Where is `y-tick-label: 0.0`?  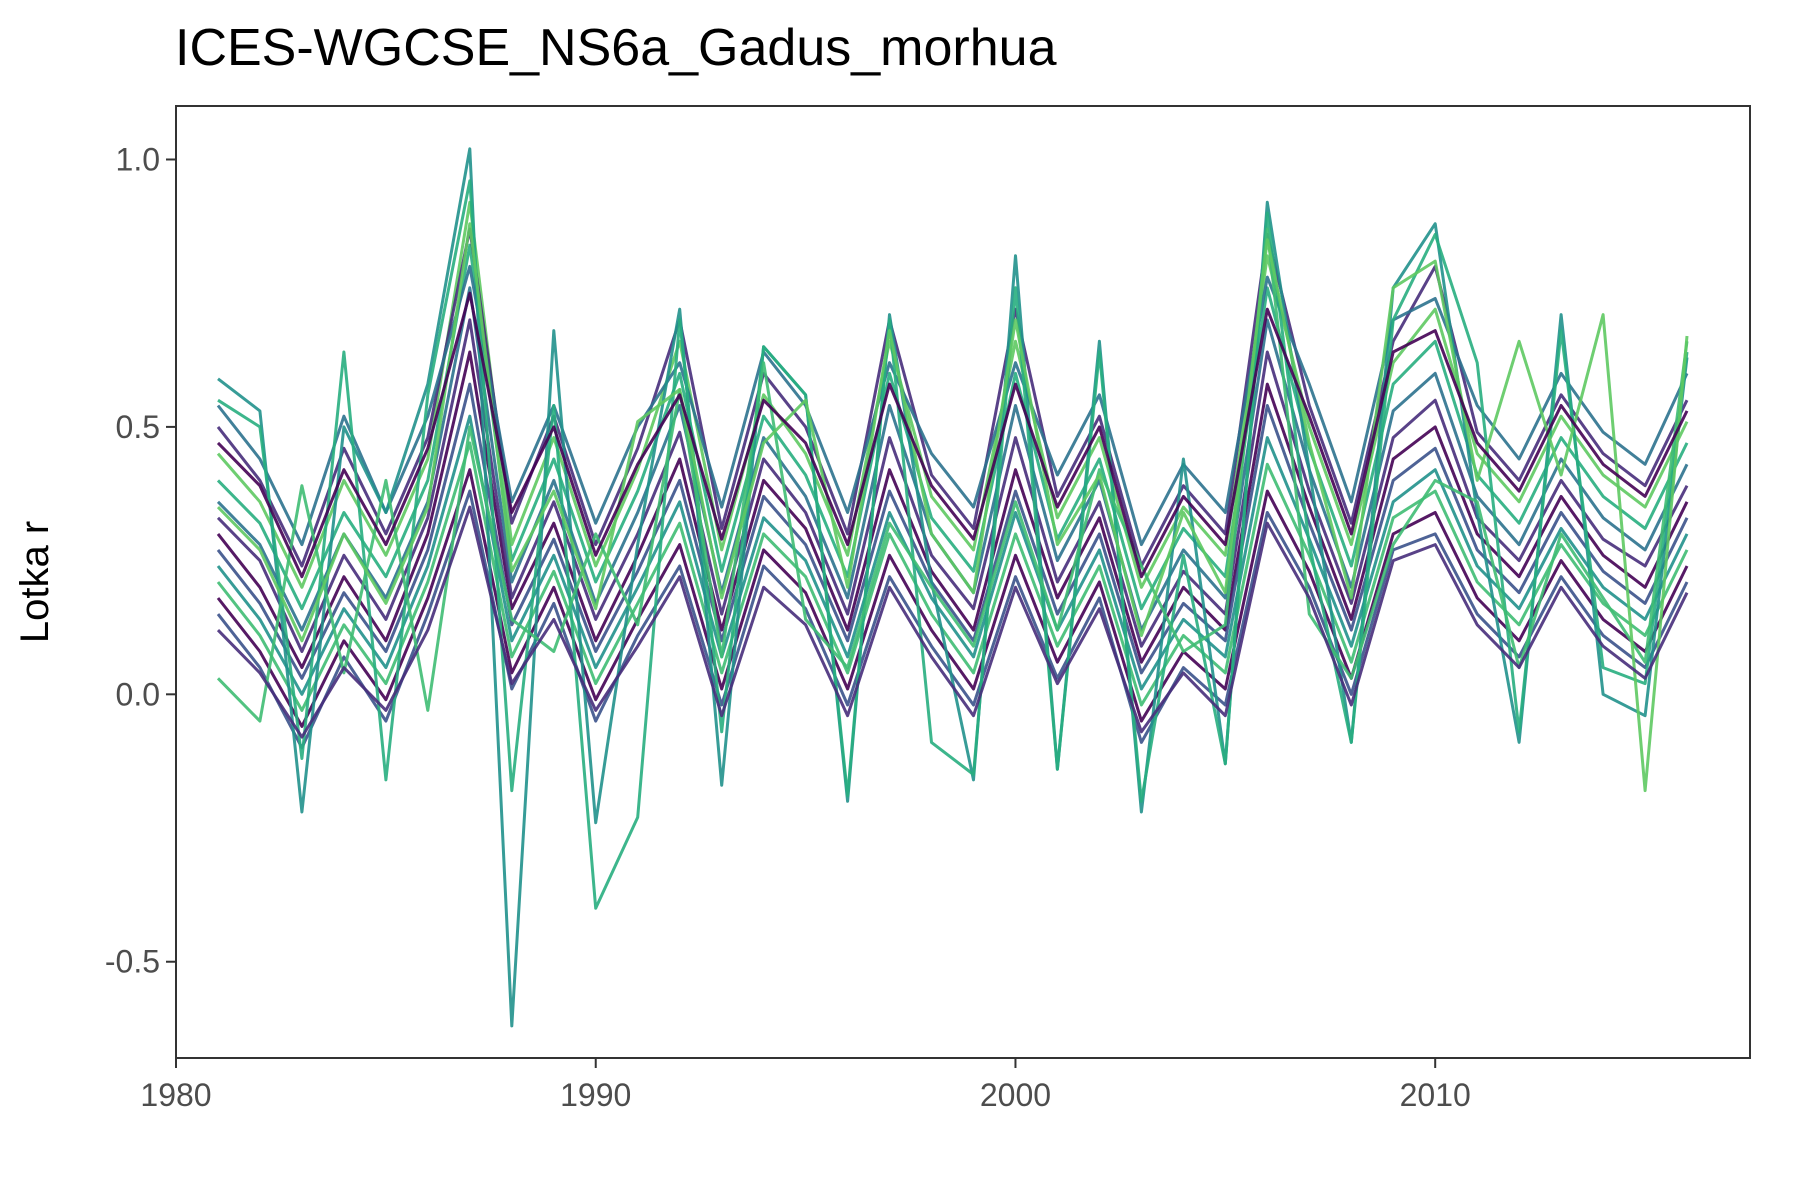 y-tick-label: 0.0 is located at coordinates (138, 694).